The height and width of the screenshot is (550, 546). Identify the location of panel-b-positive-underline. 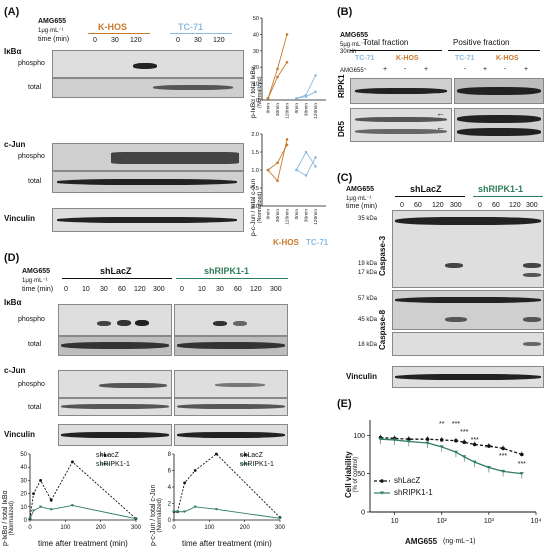
(494, 50).